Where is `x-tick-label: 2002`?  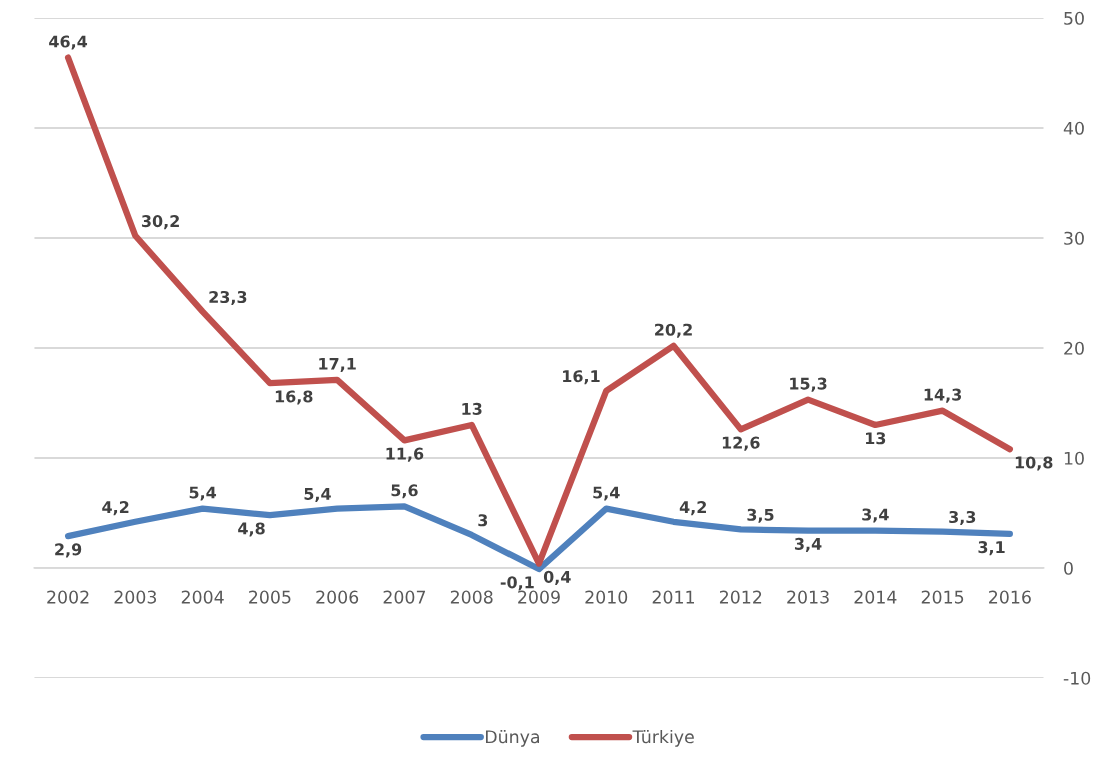 x-tick-label: 2002 is located at coordinates (68, 597).